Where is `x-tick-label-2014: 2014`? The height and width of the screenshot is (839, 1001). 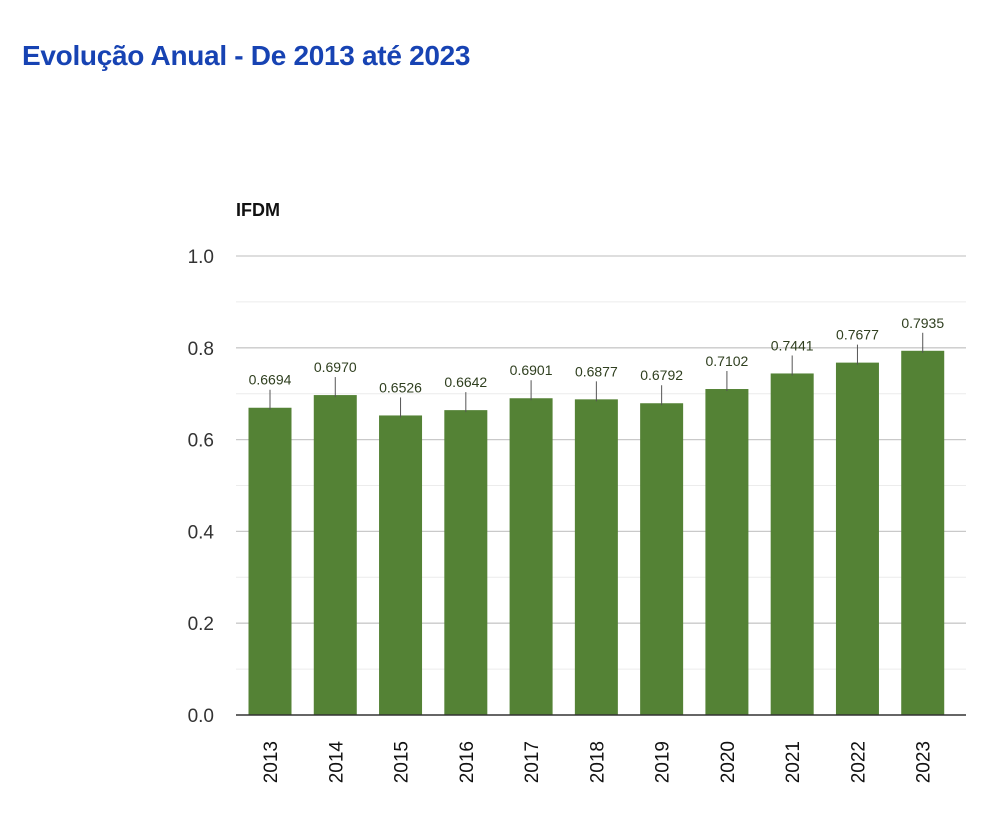
x-tick-label-2014: 2014 is located at coordinates (336, 762).